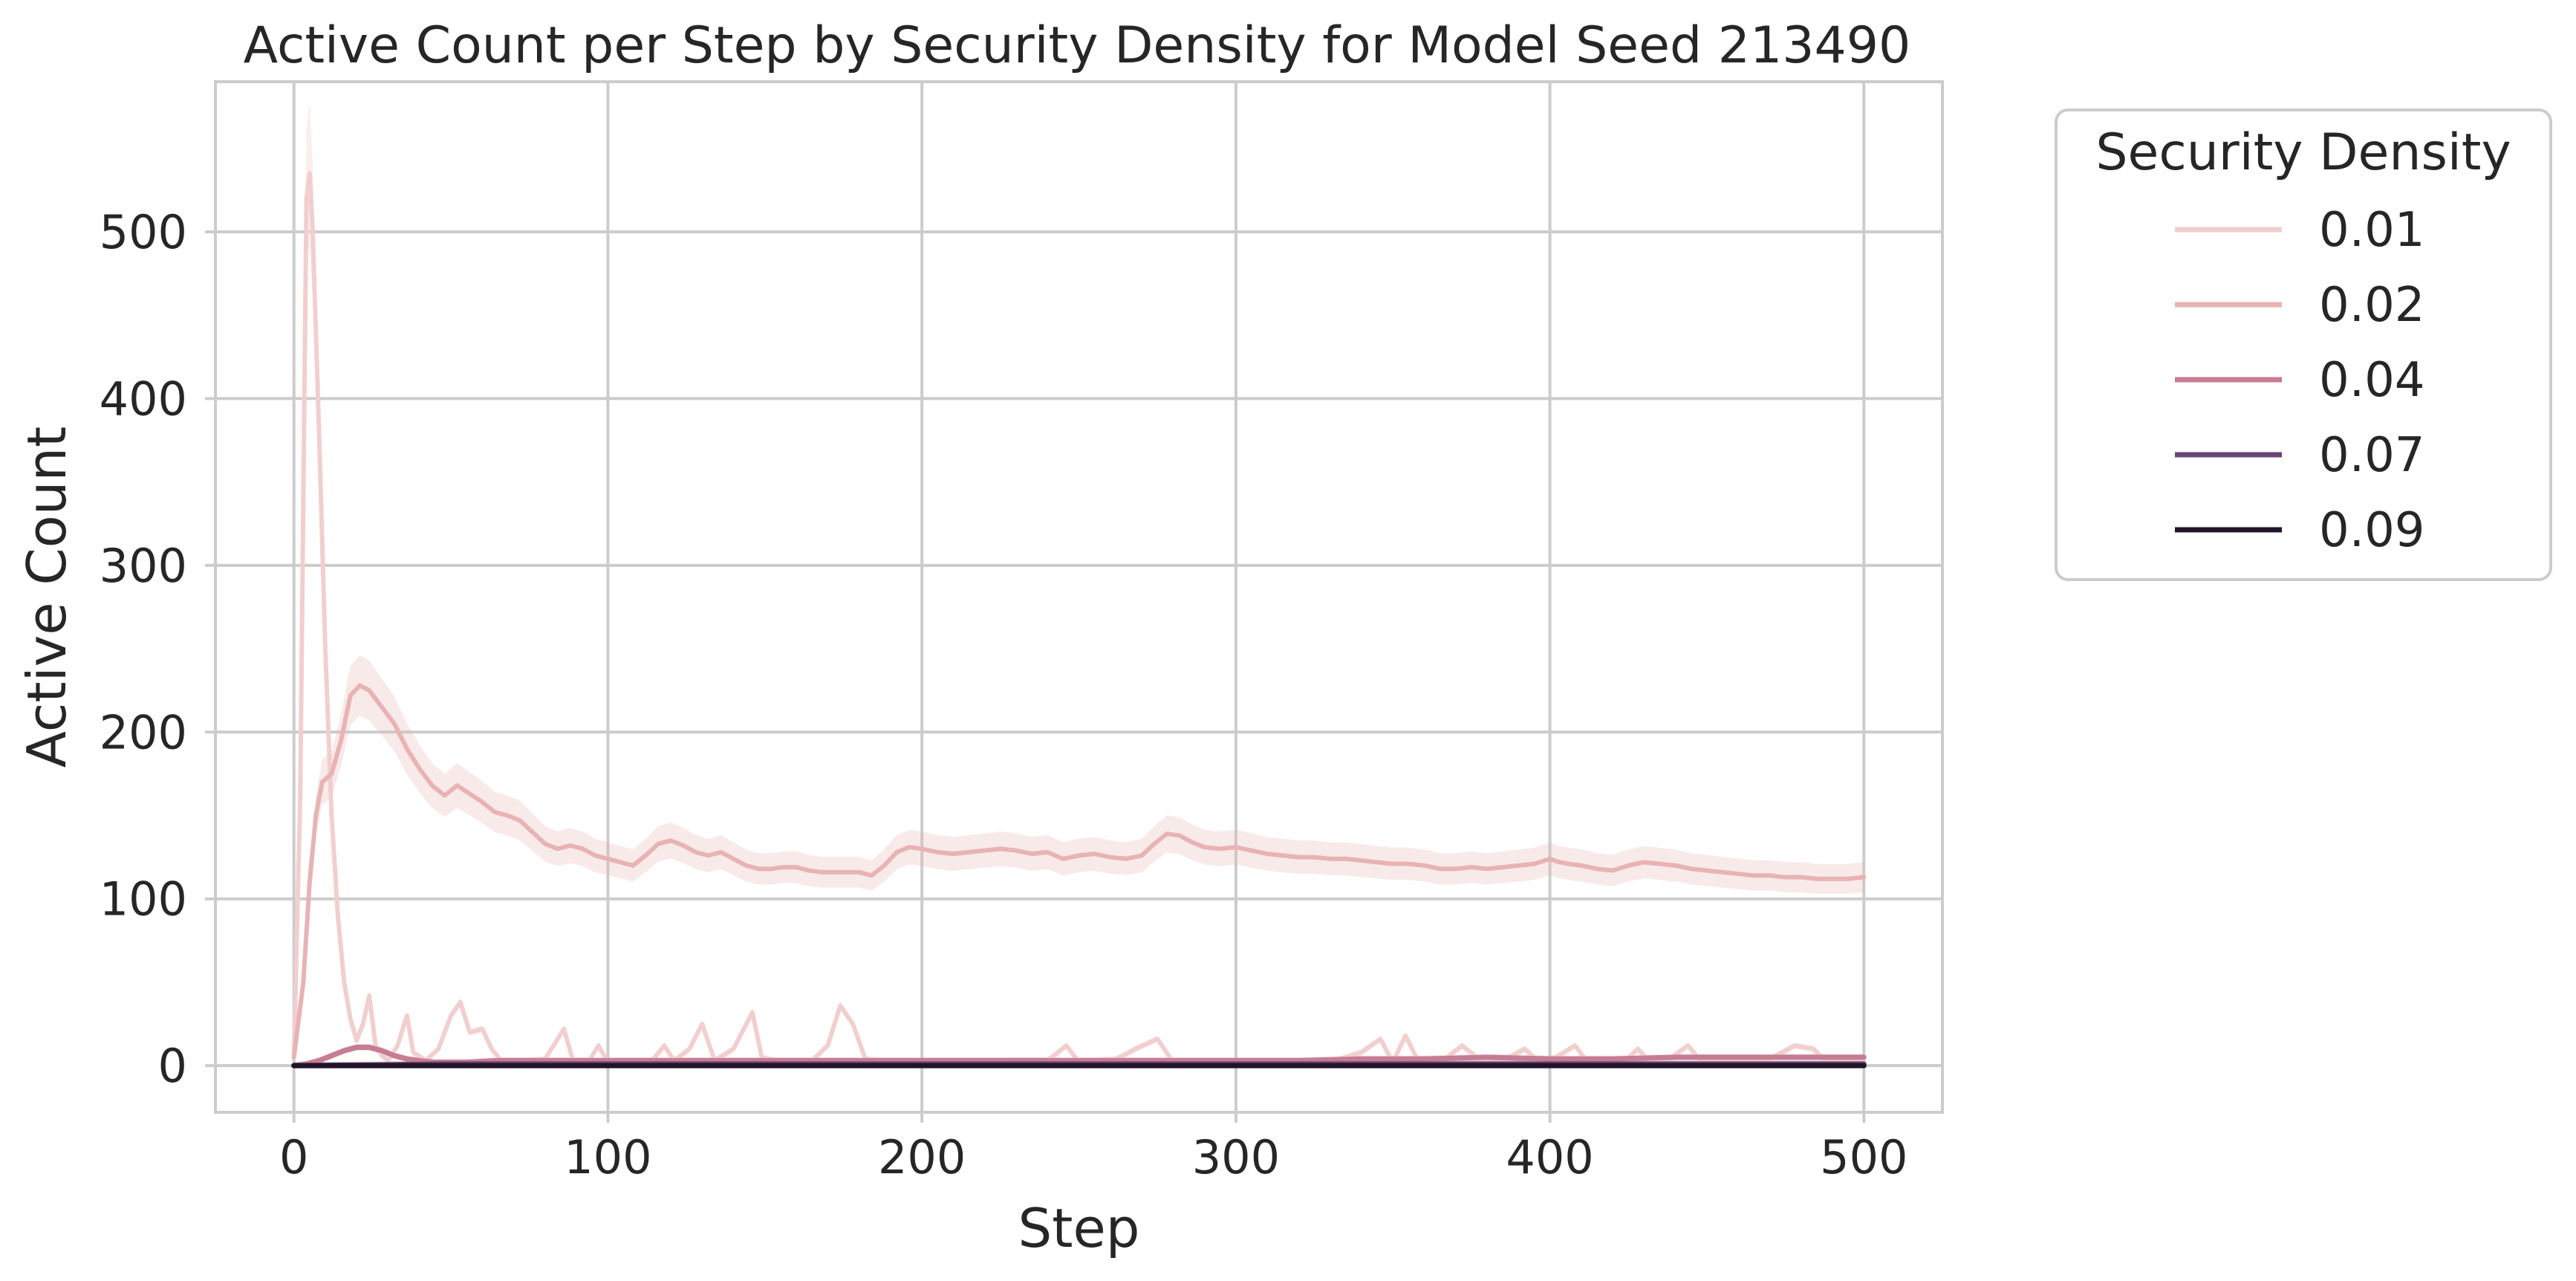  What do you see at coordinates (143, 899) in the screenshot?
I see `y-tick-label: 100` at bounding box center [143, 899].